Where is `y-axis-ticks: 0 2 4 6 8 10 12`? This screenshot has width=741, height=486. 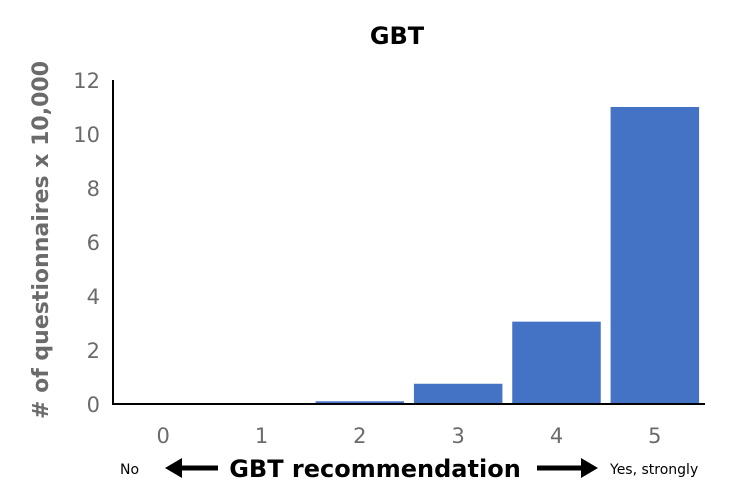 y-axis-ticks: 0 2 4 6 8 10 12 is located at coordinates (86, 243).